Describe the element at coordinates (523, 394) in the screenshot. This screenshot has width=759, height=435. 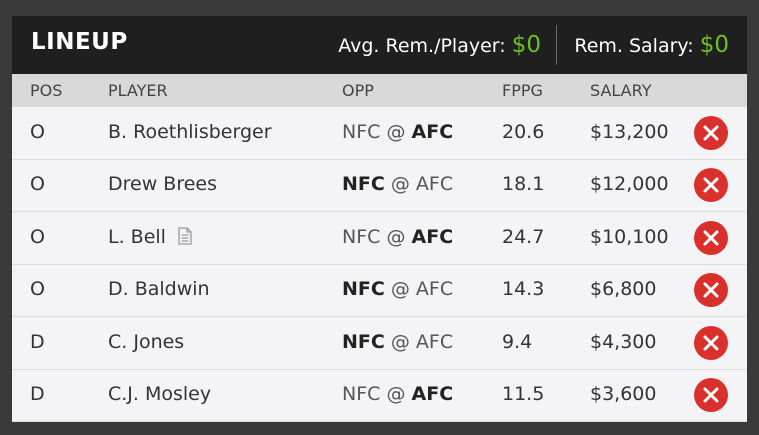
I see `row-fppg: 11.5` at that location.